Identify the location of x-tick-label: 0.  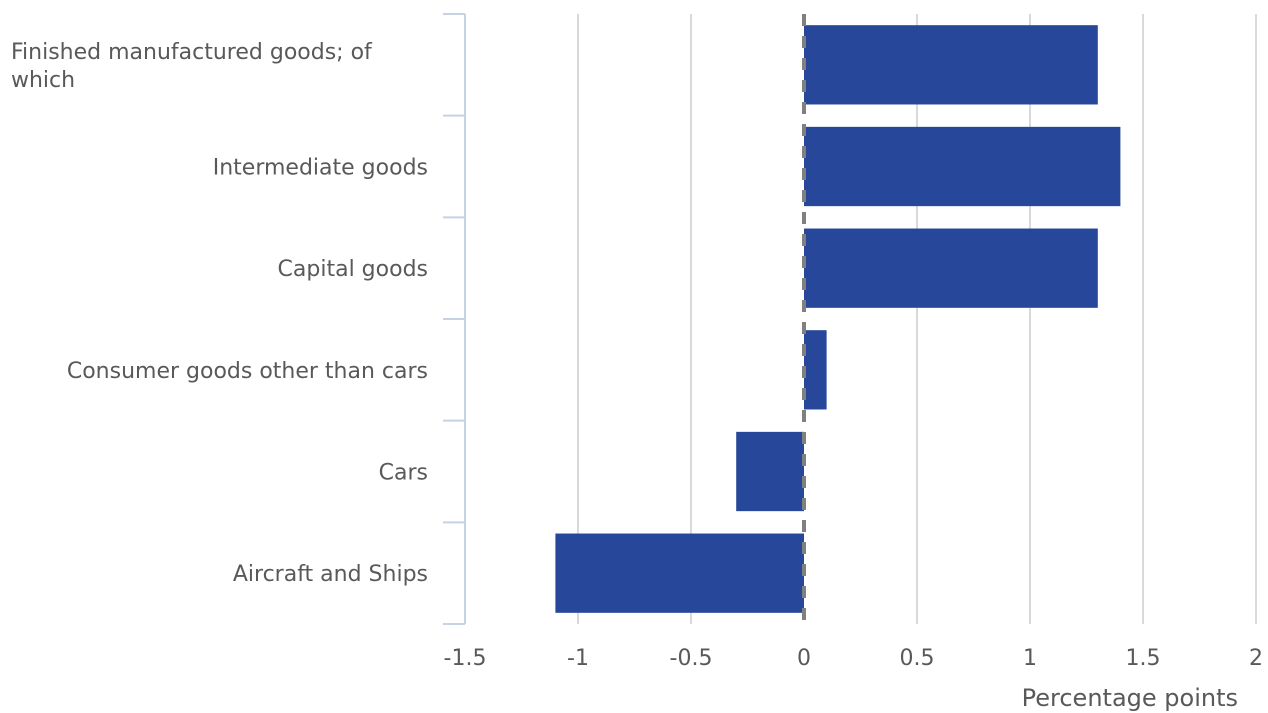
(804, 658).